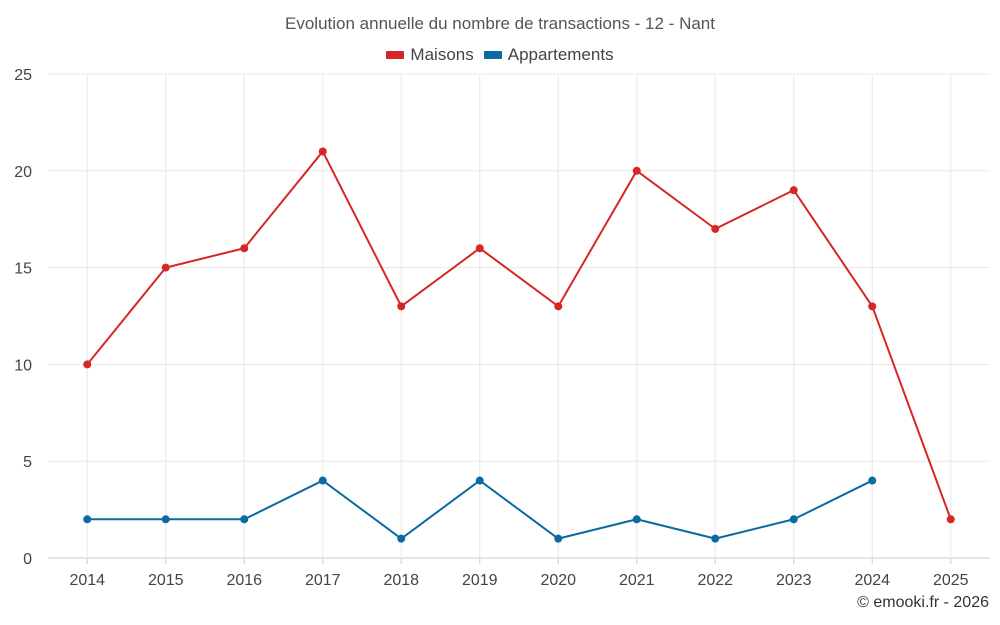  What do you see at coordinates (27, 559) in the screenshot?
I see `y-tick-label: 0` at bounding box center [27, 559].